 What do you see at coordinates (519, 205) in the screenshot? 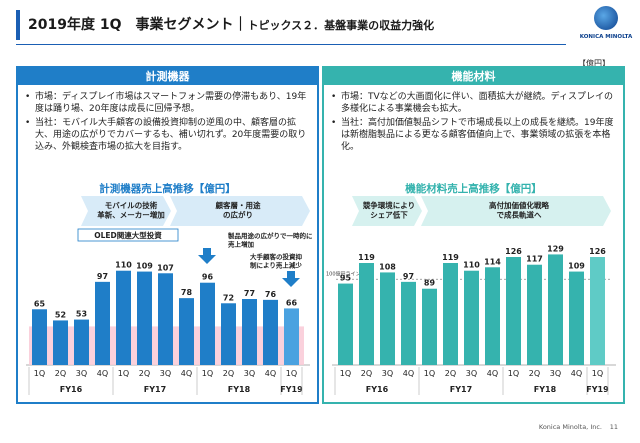
I see `callout-text: 高付加価値化戦略` at bounding box center [519, 205].